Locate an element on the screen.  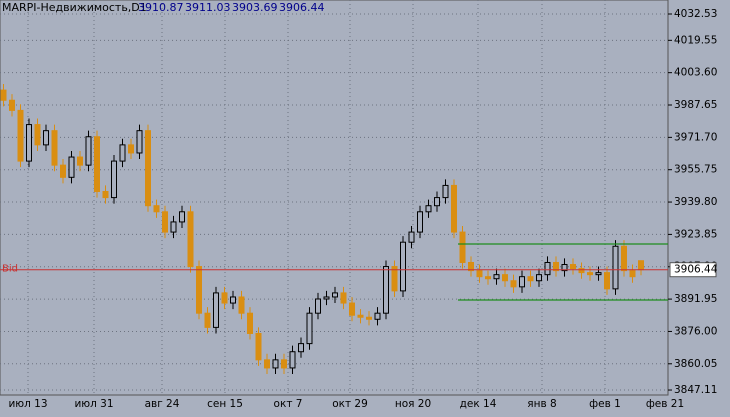
x-tick-label: янв 8 is located at coordinates (541, 404).